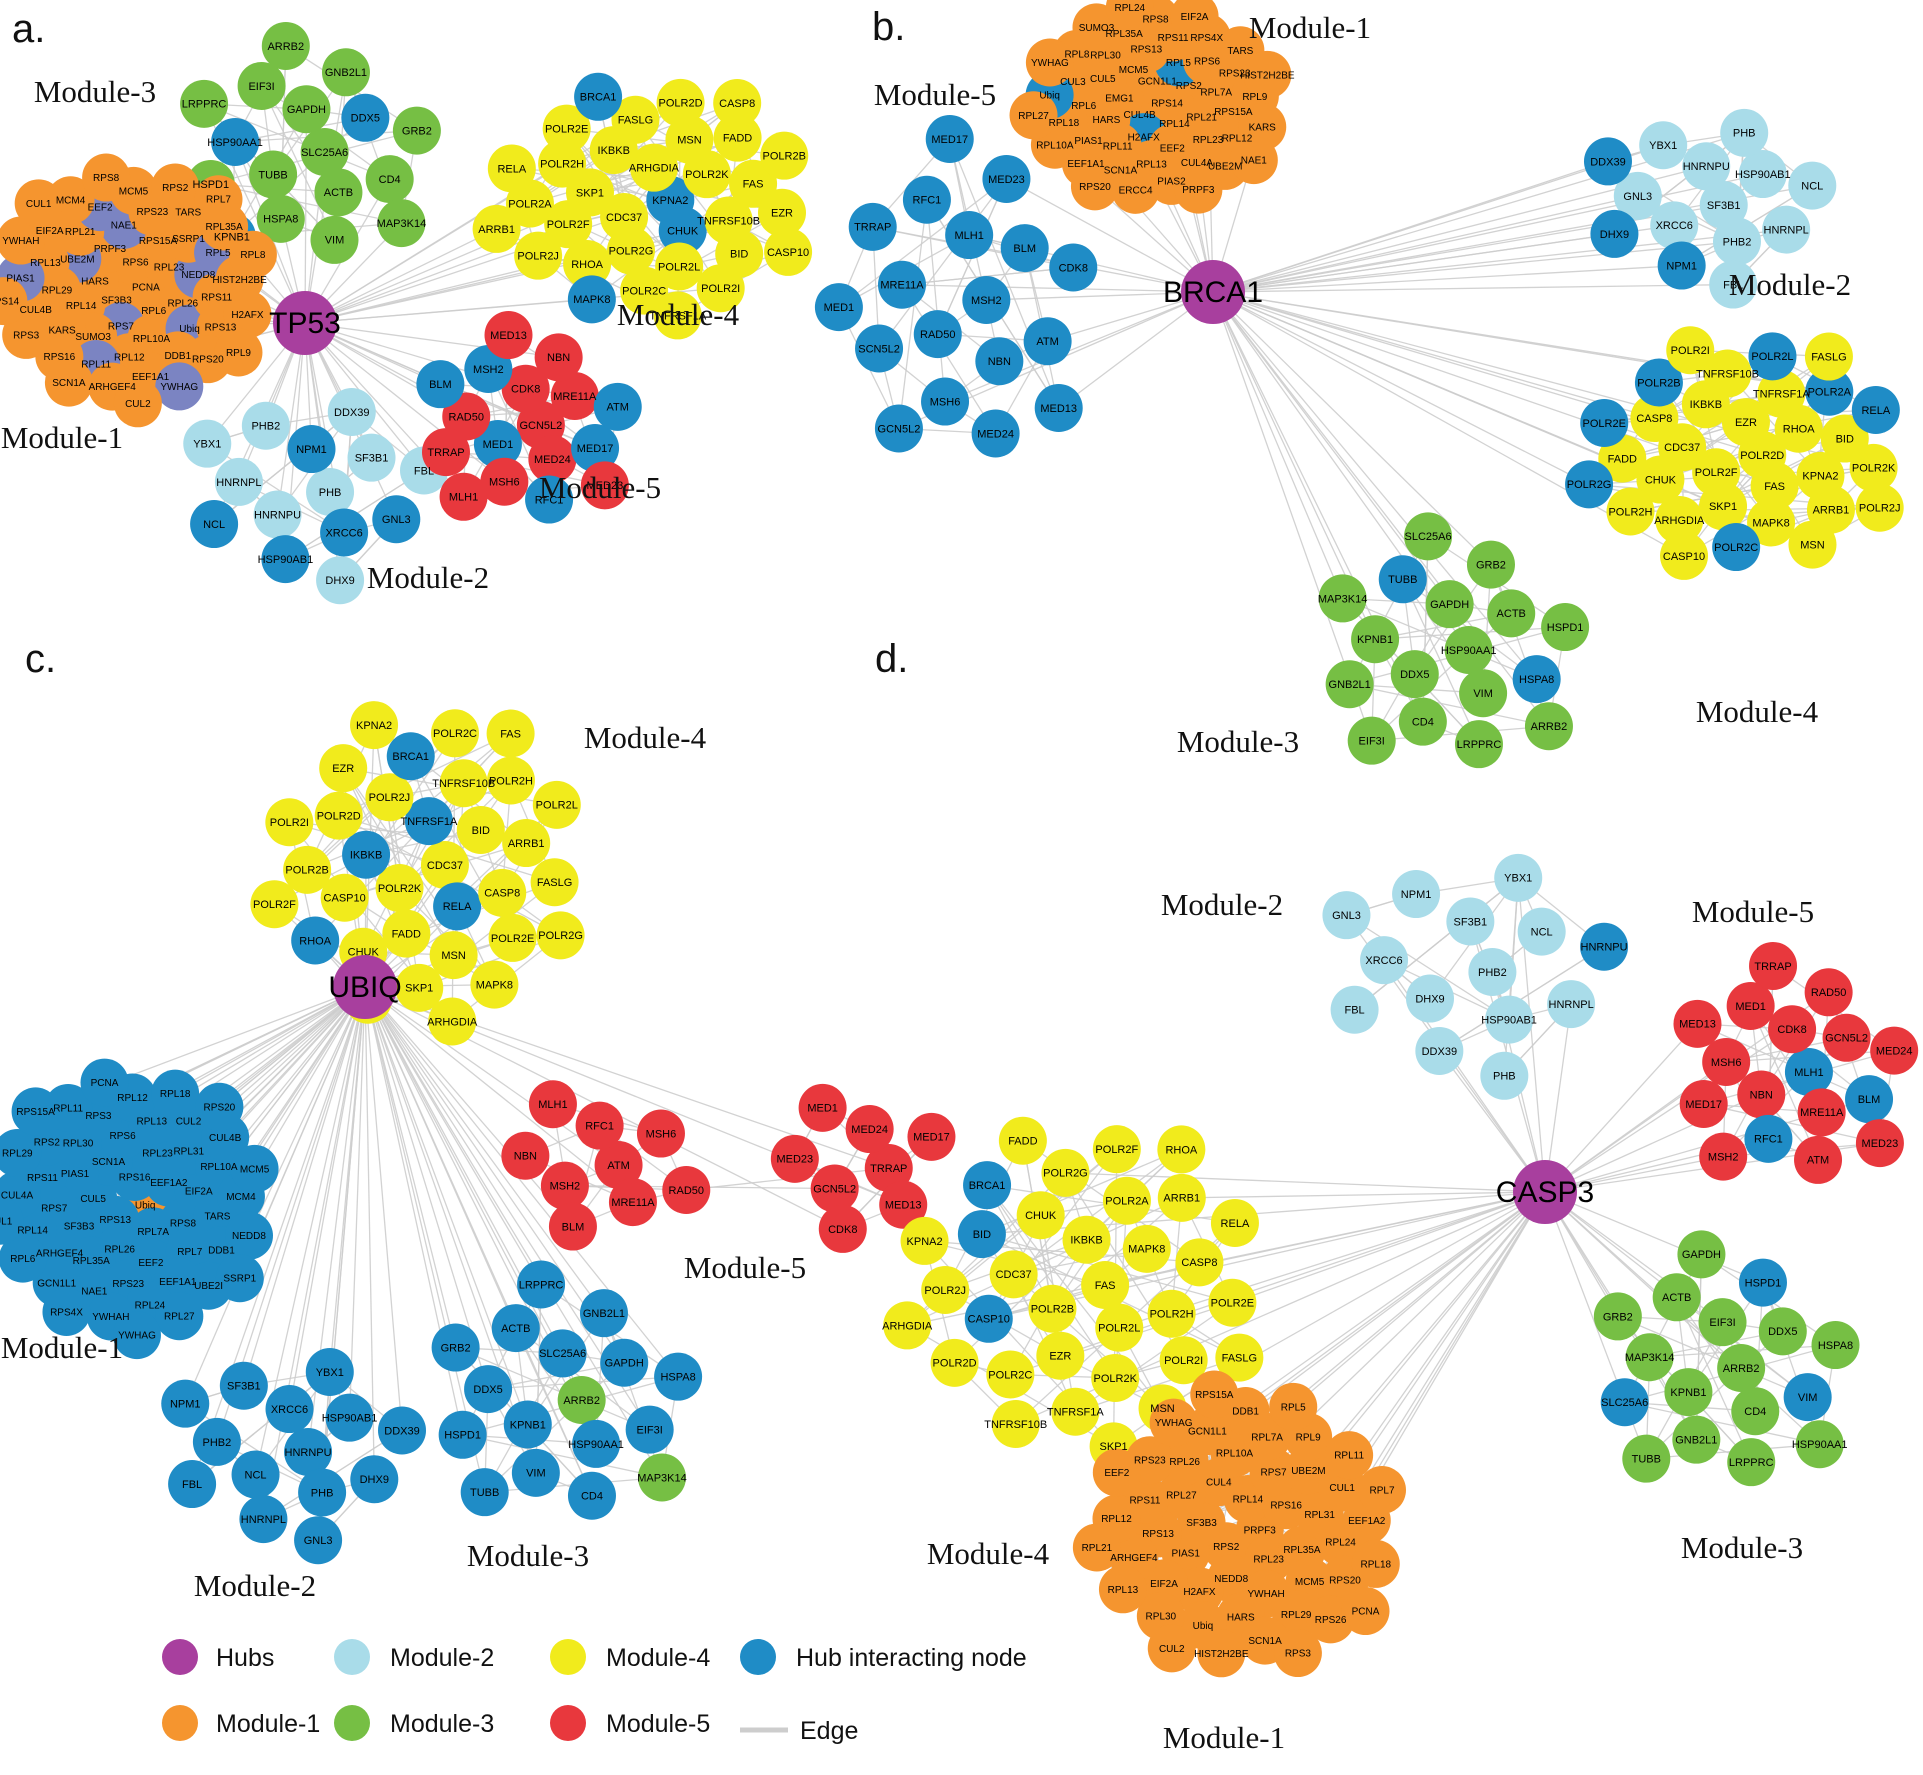  I want to click on node-IKBKB, so click(1086, 1239).